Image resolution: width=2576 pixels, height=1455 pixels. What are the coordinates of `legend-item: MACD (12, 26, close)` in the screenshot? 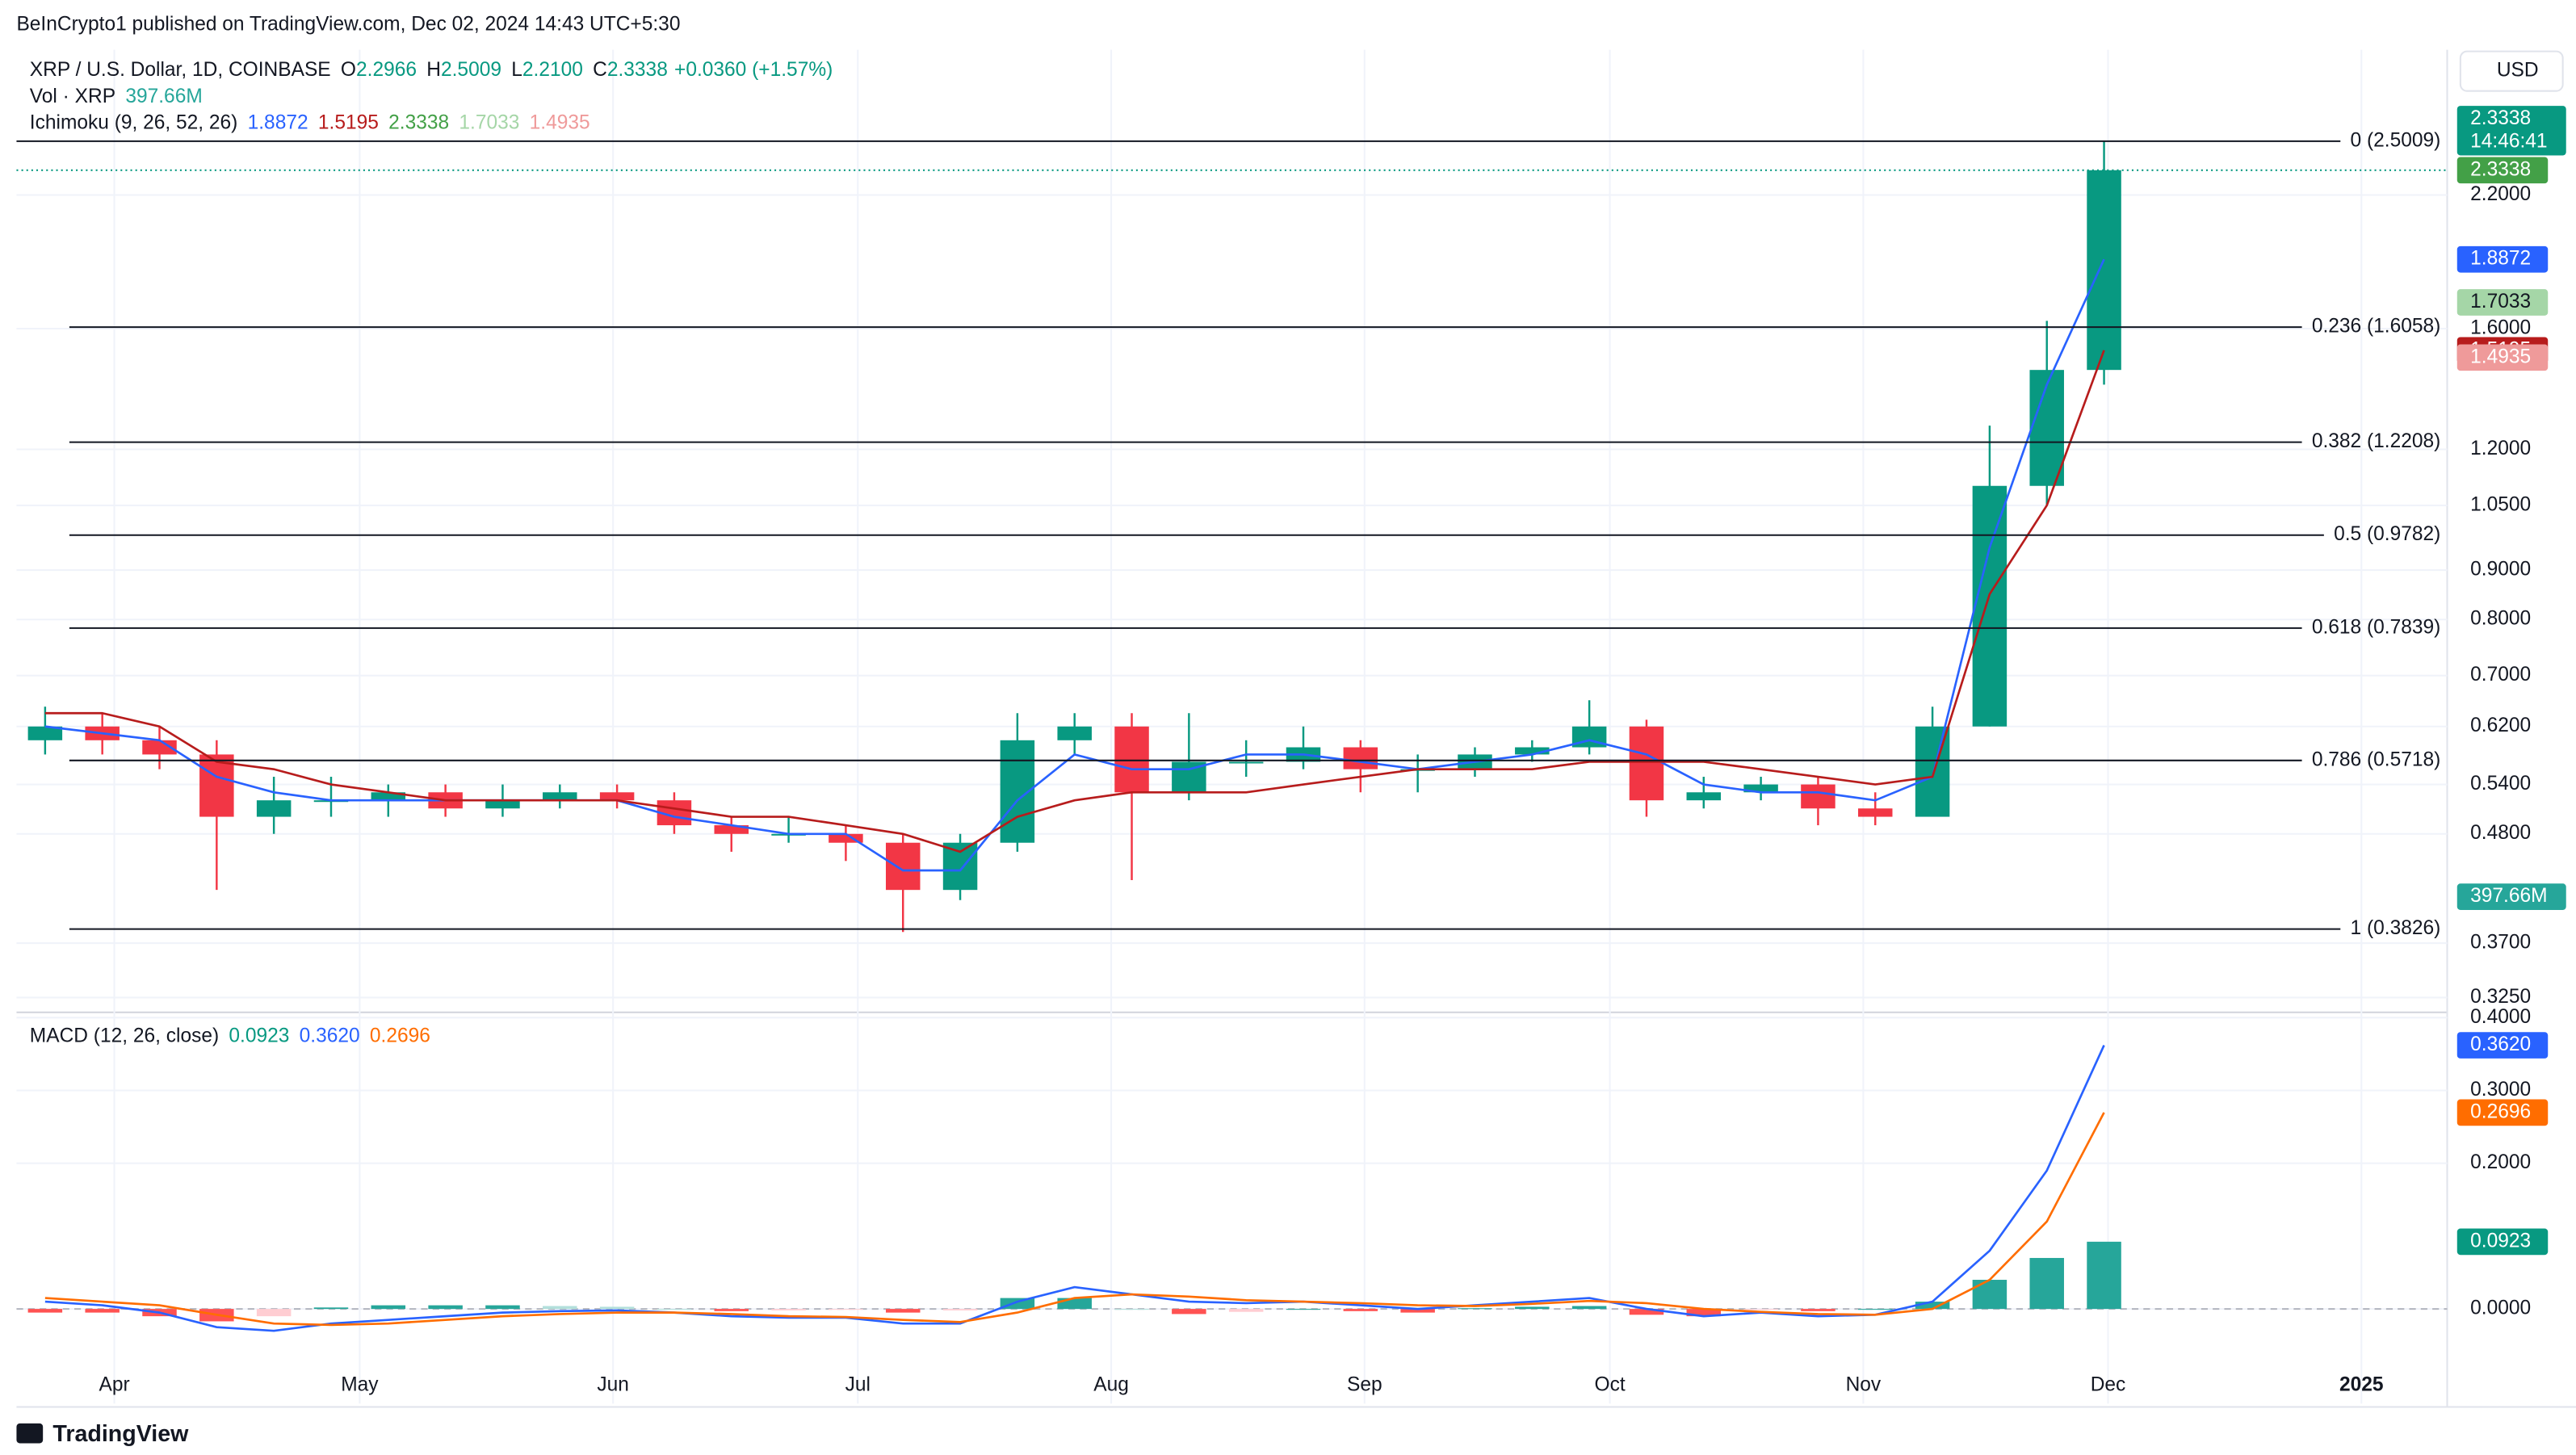 It's located at (124, 1036).